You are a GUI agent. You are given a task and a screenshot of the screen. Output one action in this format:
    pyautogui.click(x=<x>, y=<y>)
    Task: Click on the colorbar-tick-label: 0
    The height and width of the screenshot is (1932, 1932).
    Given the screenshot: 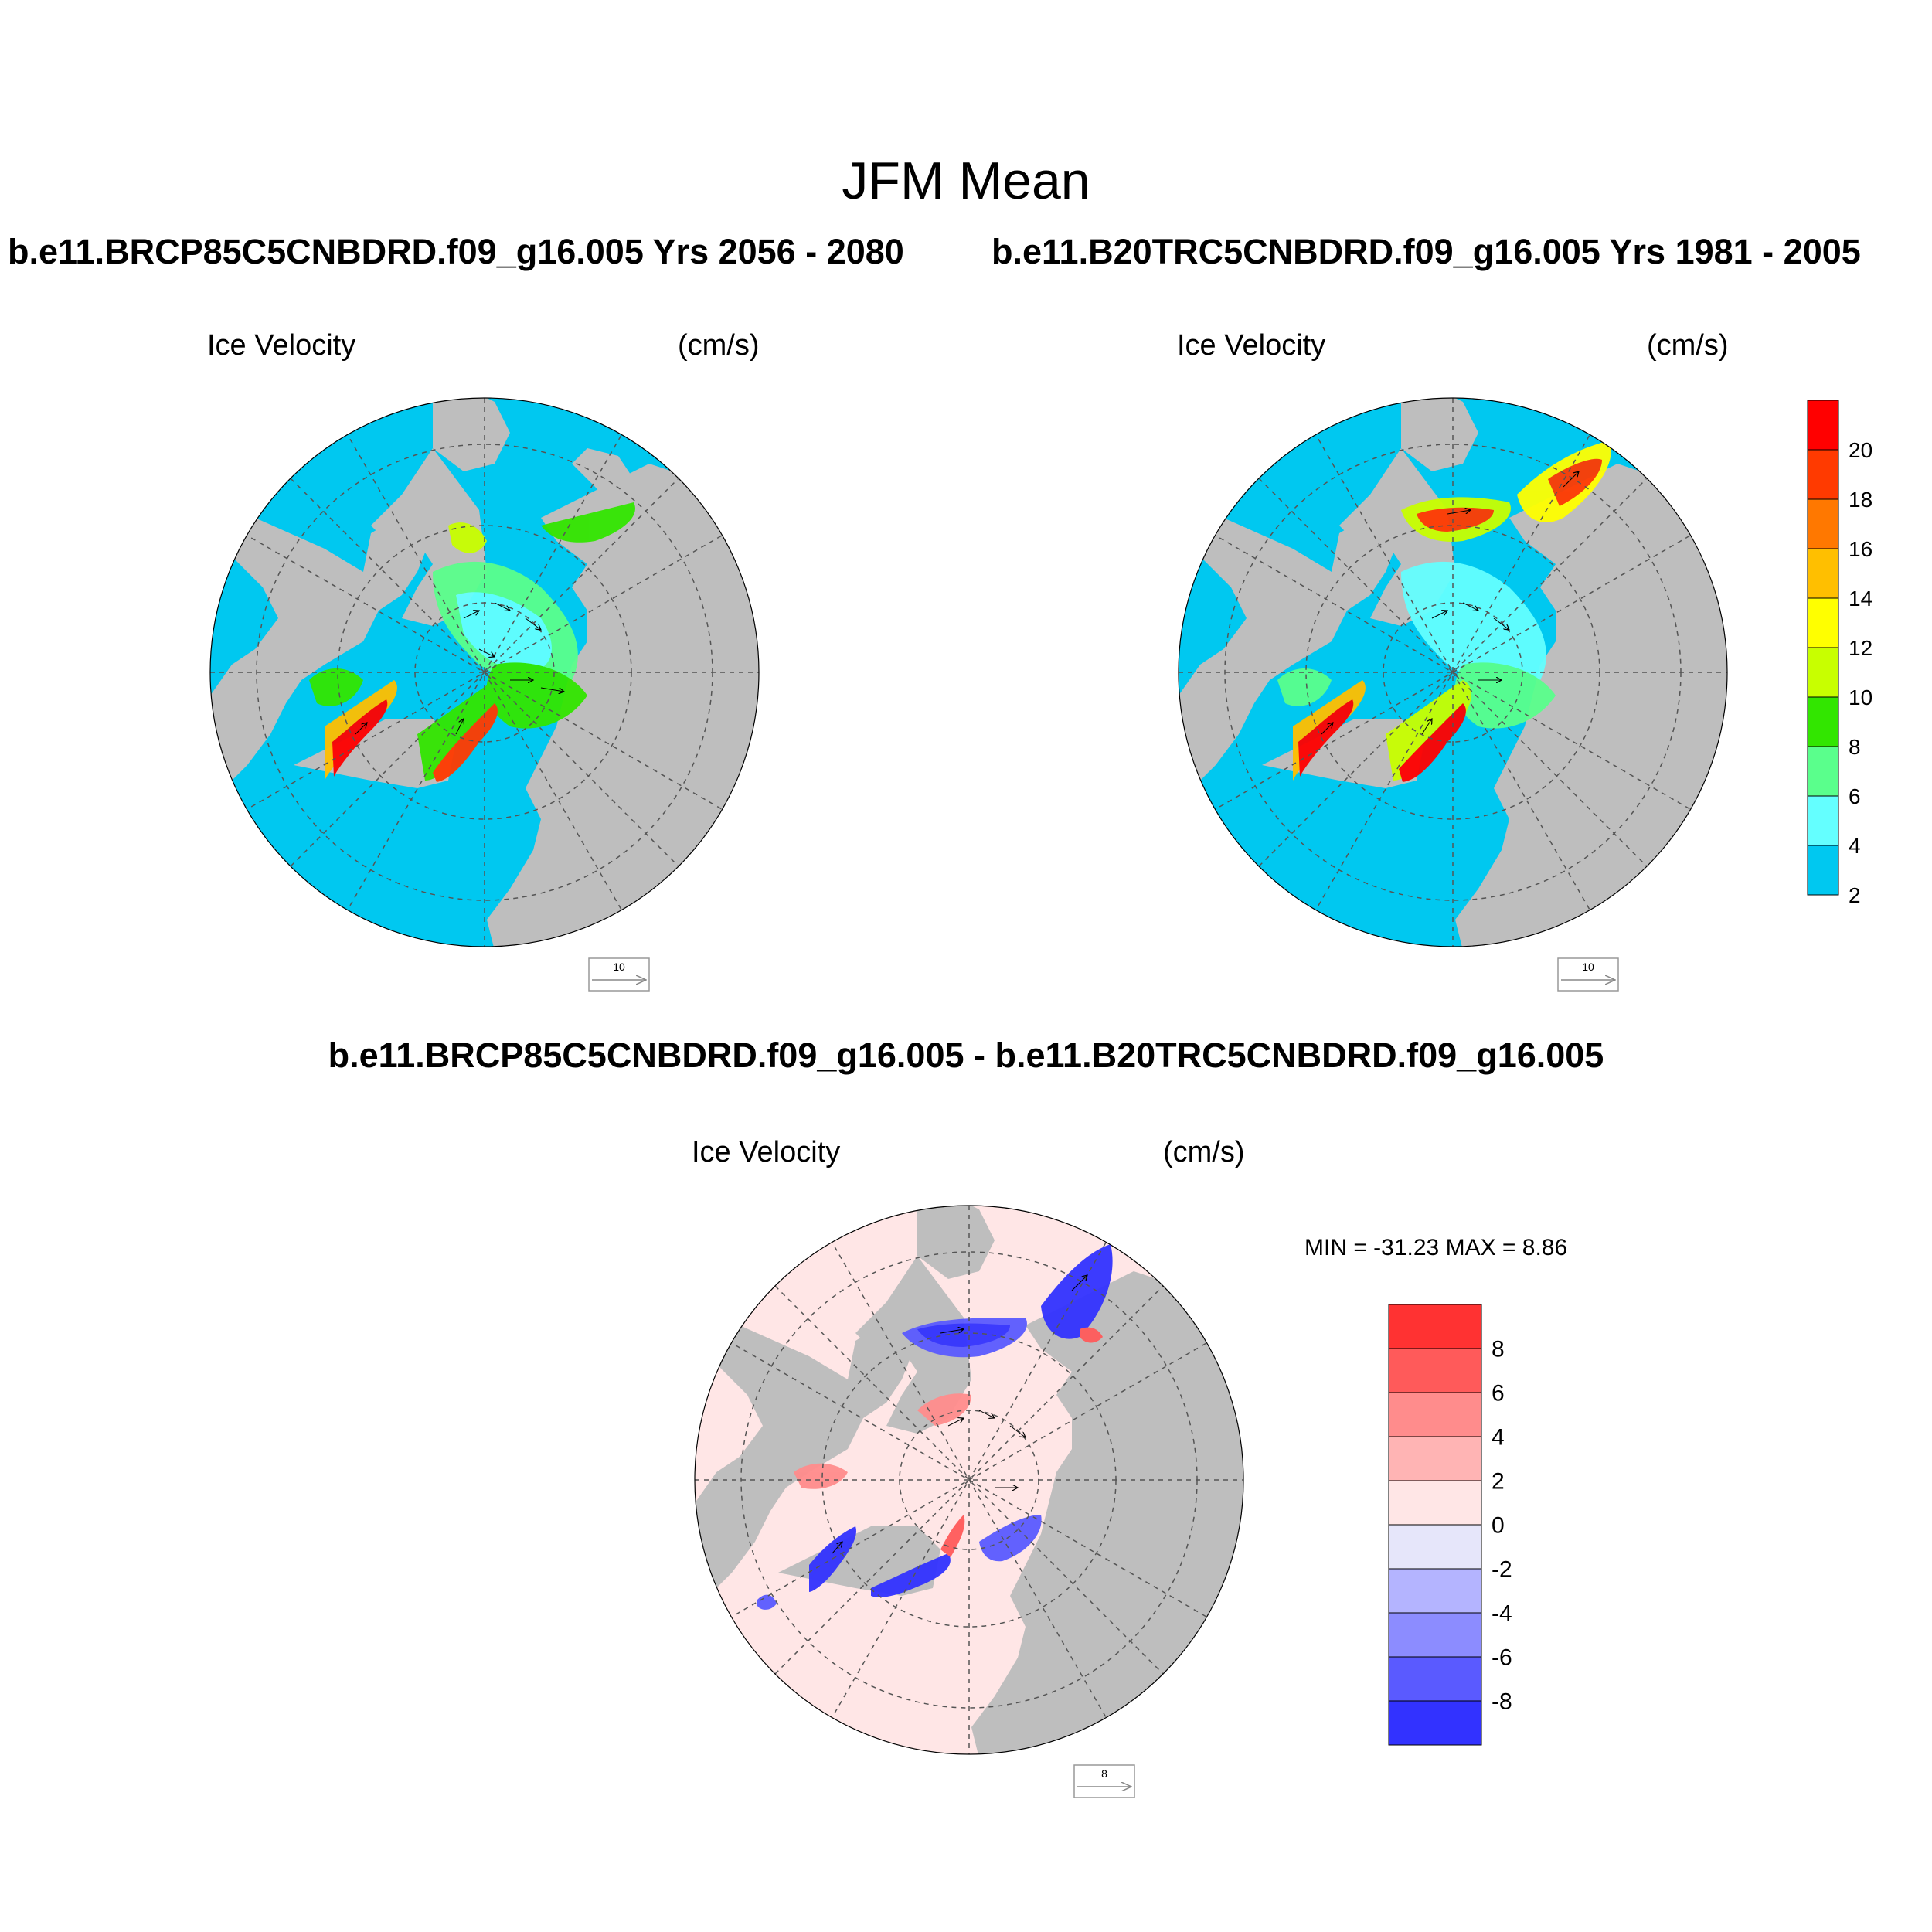 What is the action you would take?
    pyautogui.click(x=1498, y=1526)
    